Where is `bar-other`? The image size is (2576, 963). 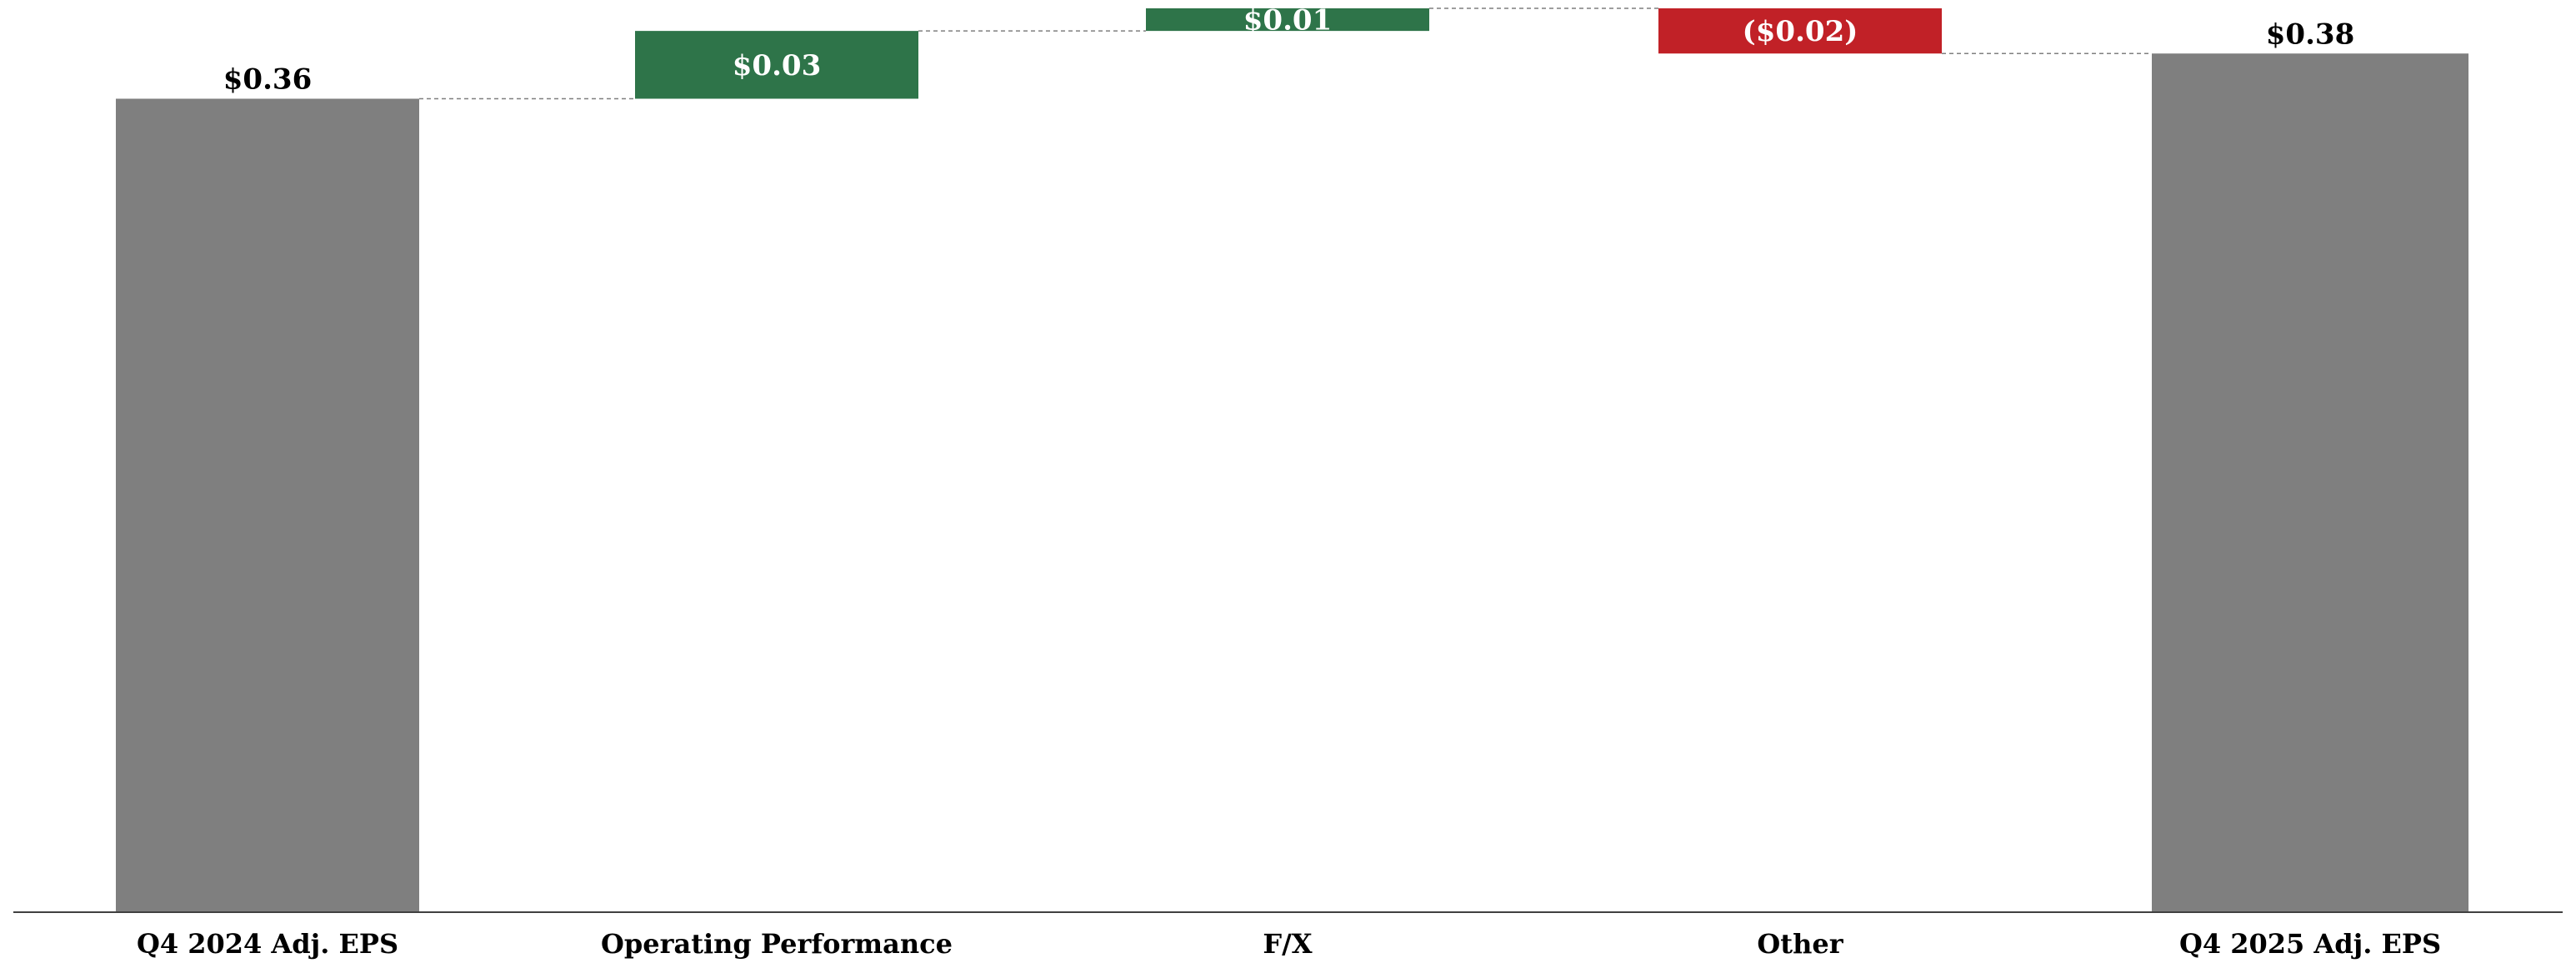 bar-other is located at coordinates (1800, 31).